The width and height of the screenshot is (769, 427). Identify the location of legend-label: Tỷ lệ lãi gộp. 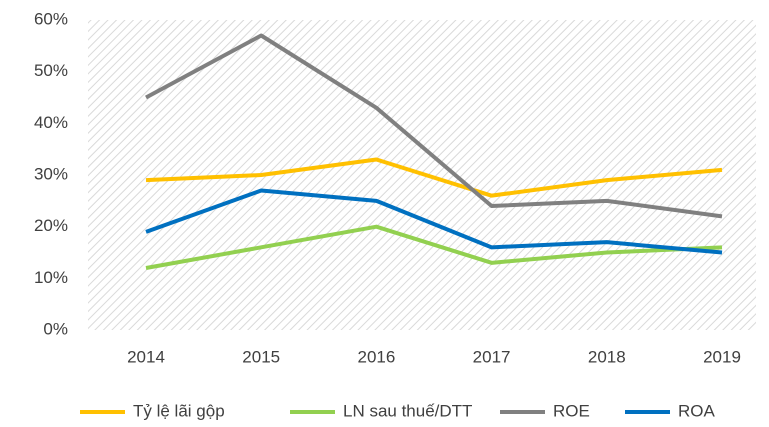
(179, 410).